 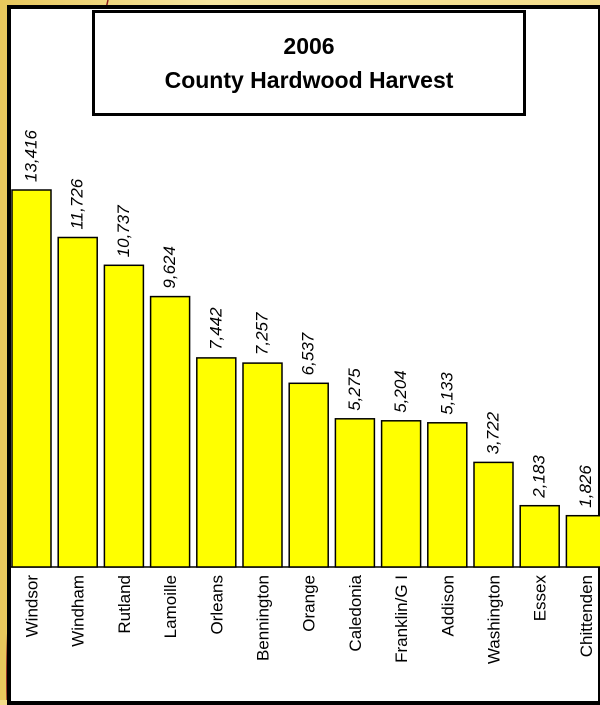 What do you see at coordinates (355, 493) in the screenshot?
I see `bar-caledonia` at bounding box center [355, 493].